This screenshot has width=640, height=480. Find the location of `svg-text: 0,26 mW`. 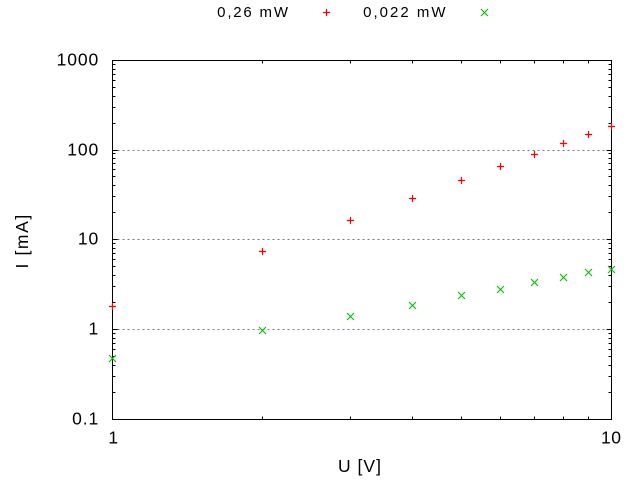

svg-text: 0,26 mW is located at coordinates (253, 12).